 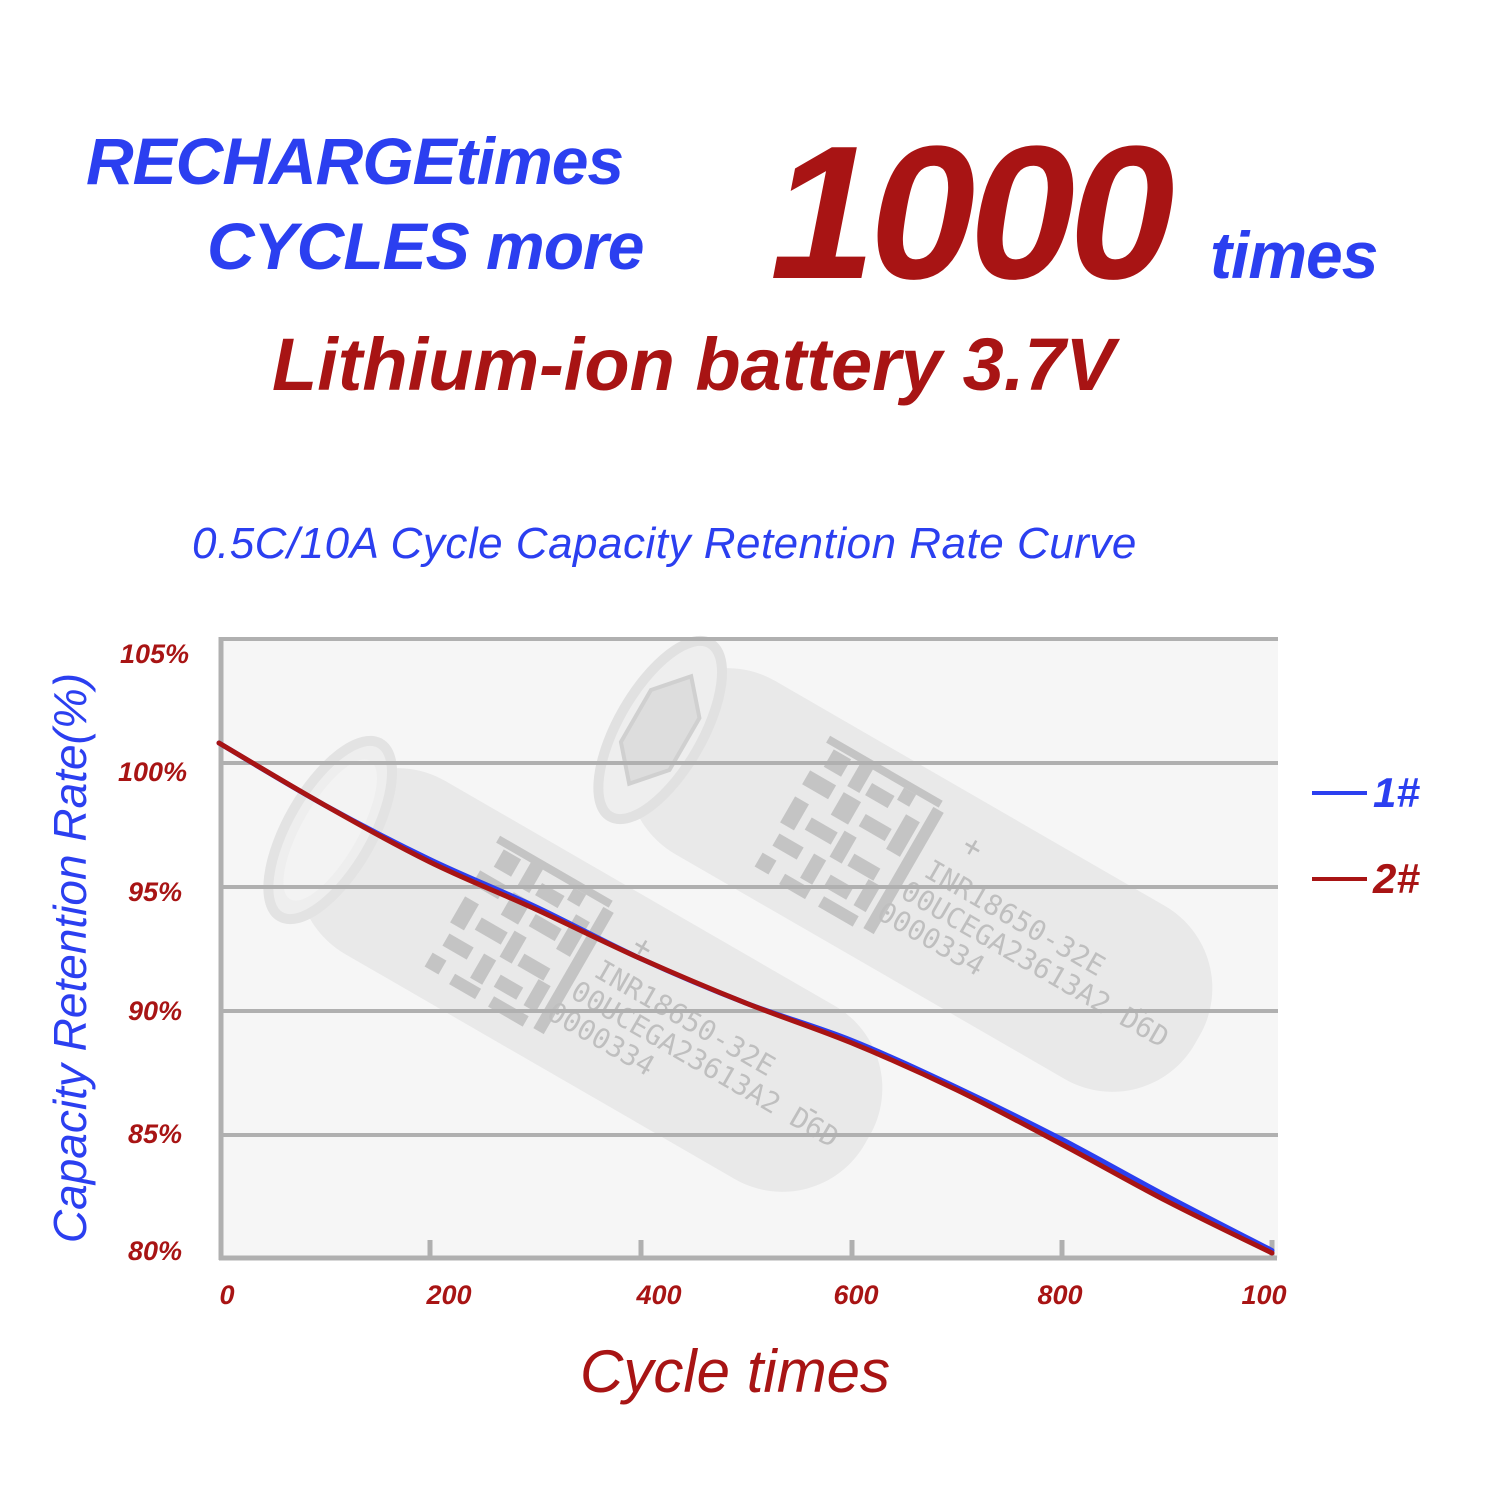 I want to click on x-tick-1000: 100, so click(x=1264, y=1295).